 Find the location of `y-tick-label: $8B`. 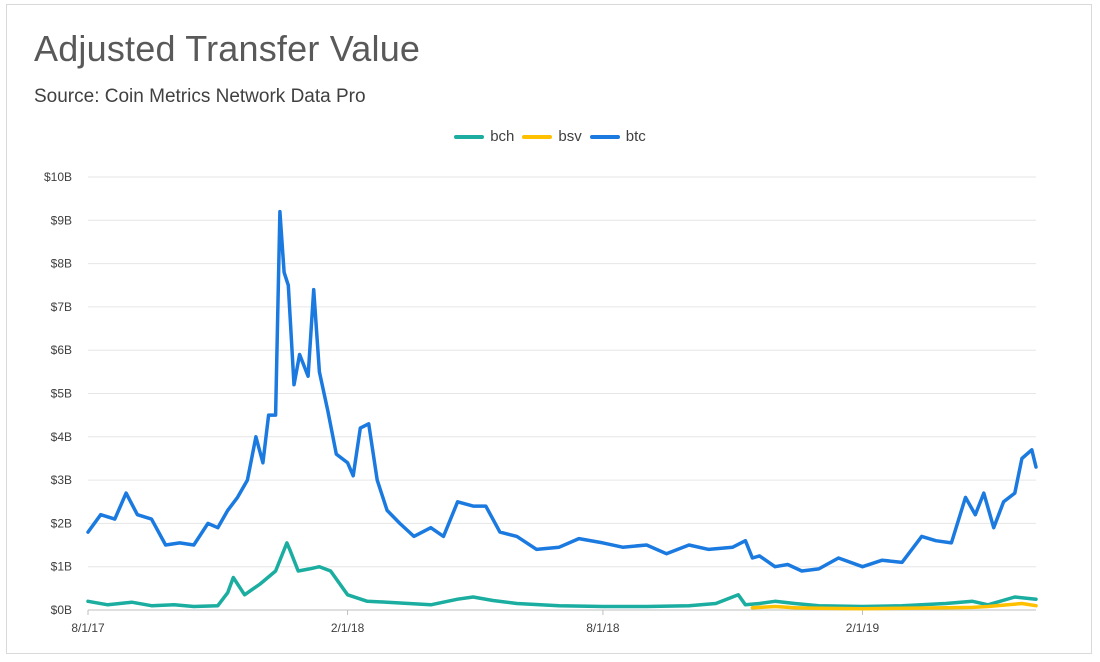

y-tick-label: $8B is located at coordinates (61, 264).